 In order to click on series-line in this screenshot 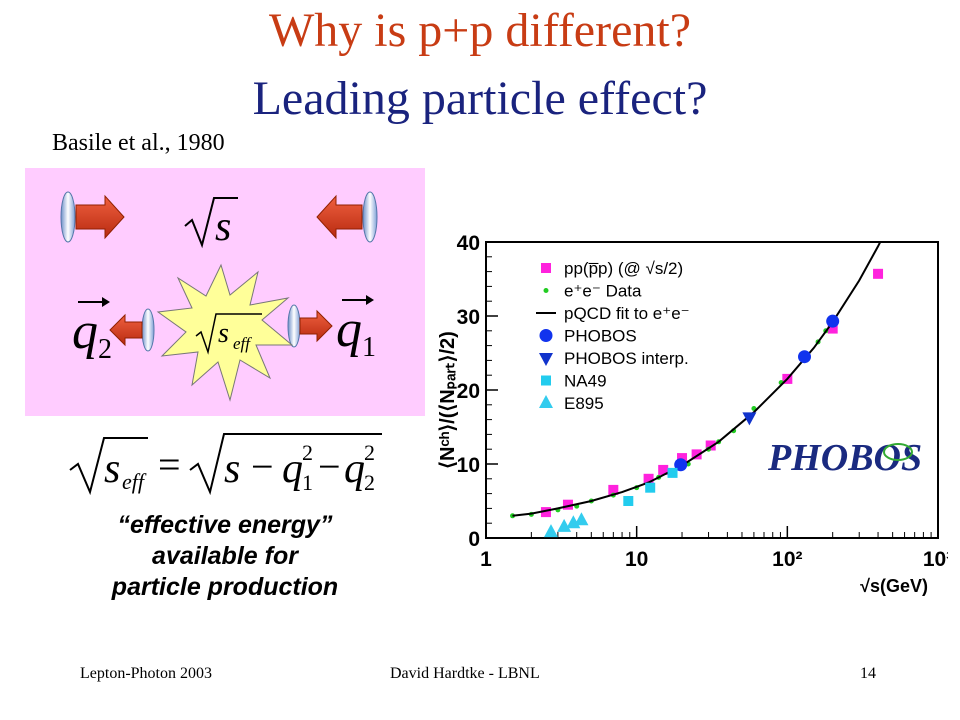, I will do `click(697, 379)`.